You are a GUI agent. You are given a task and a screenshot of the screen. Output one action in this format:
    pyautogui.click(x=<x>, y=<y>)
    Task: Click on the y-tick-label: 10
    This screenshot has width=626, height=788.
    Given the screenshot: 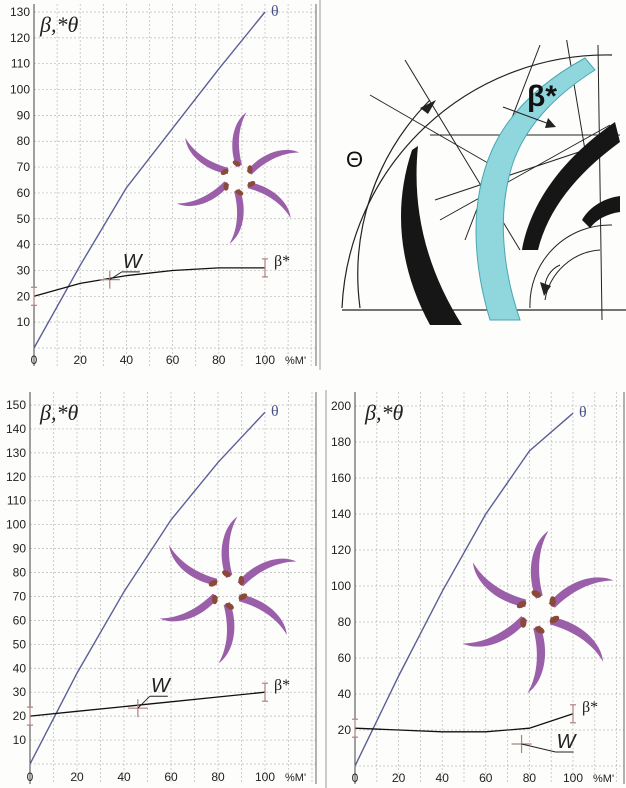 What is the action you would take?
    pyautogui.click(x=24, y=322)
    